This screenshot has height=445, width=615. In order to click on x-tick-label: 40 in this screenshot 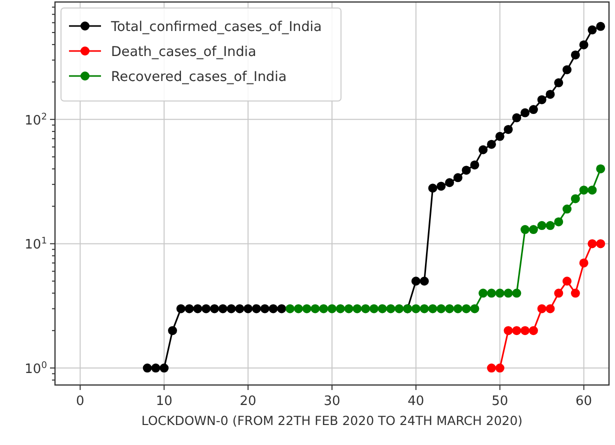, I will do `click(416, 401)`.